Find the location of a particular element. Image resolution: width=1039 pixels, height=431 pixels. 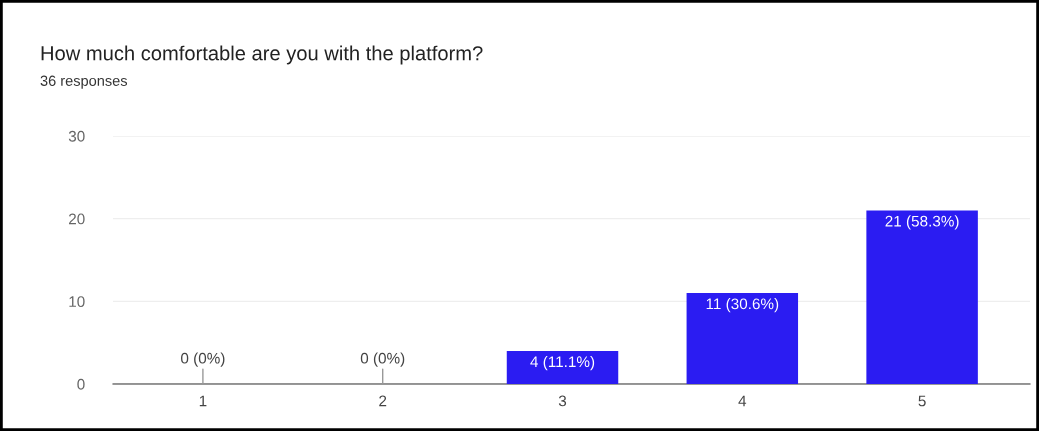

x-tick-label: 2 is located at coordinates (383, 401).